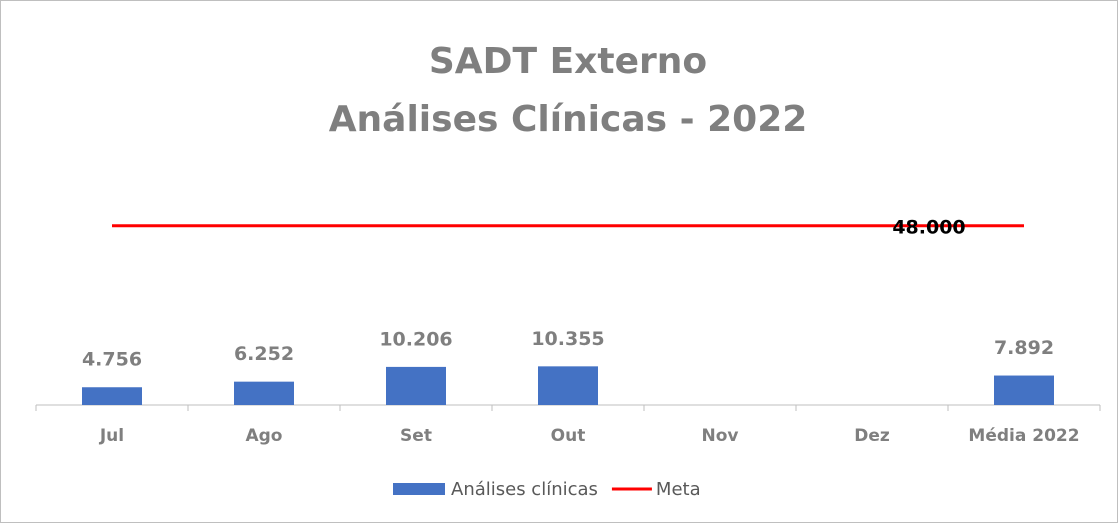 This screenshot has width=1118, height=523. I want to click on x-tick-label: Jul, so click(111, 436).